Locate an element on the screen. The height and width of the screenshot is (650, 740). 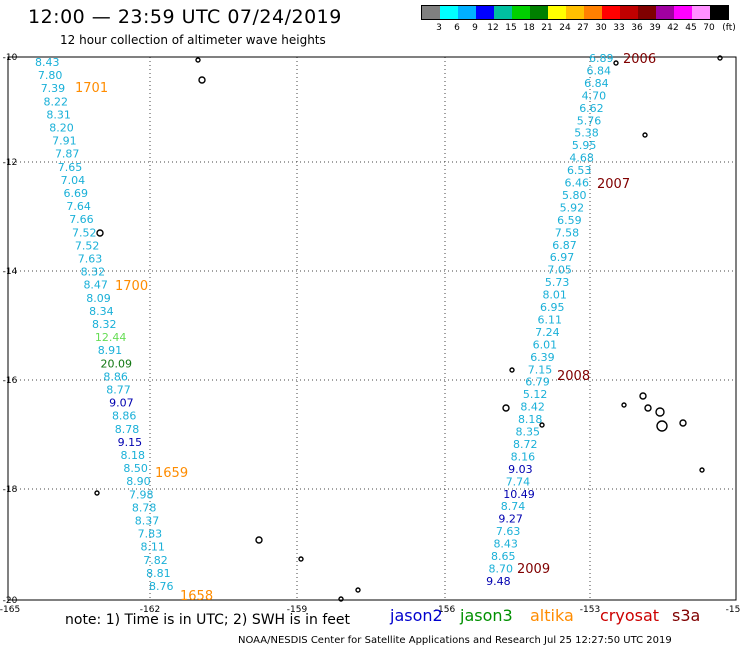
color-scale-label: 24 is located at coordinates (565, 28).